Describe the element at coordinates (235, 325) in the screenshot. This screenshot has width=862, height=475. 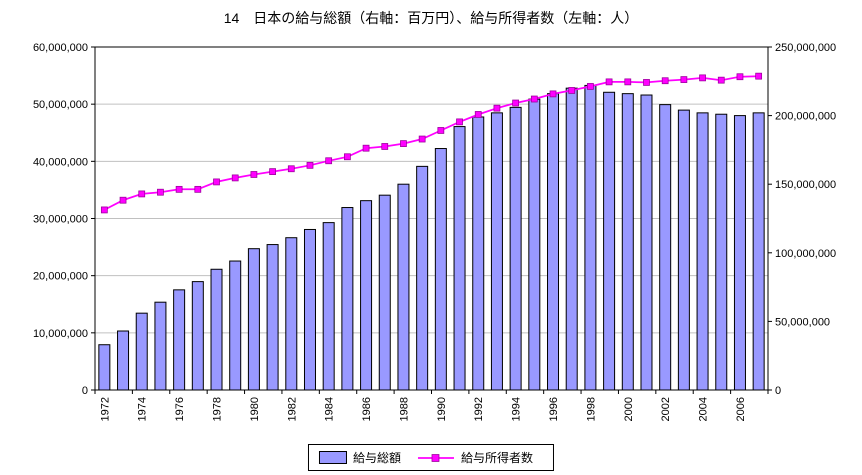
I see `bar-1979` at that location.